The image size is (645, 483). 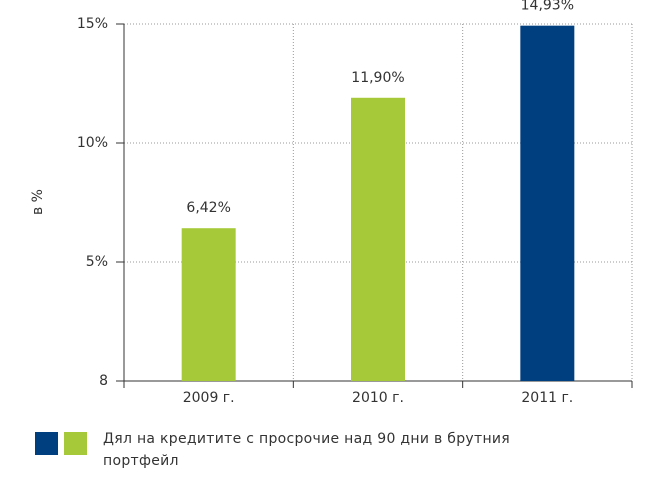 I want to click on y-tick-label: 8, so click(x=103, y=381).